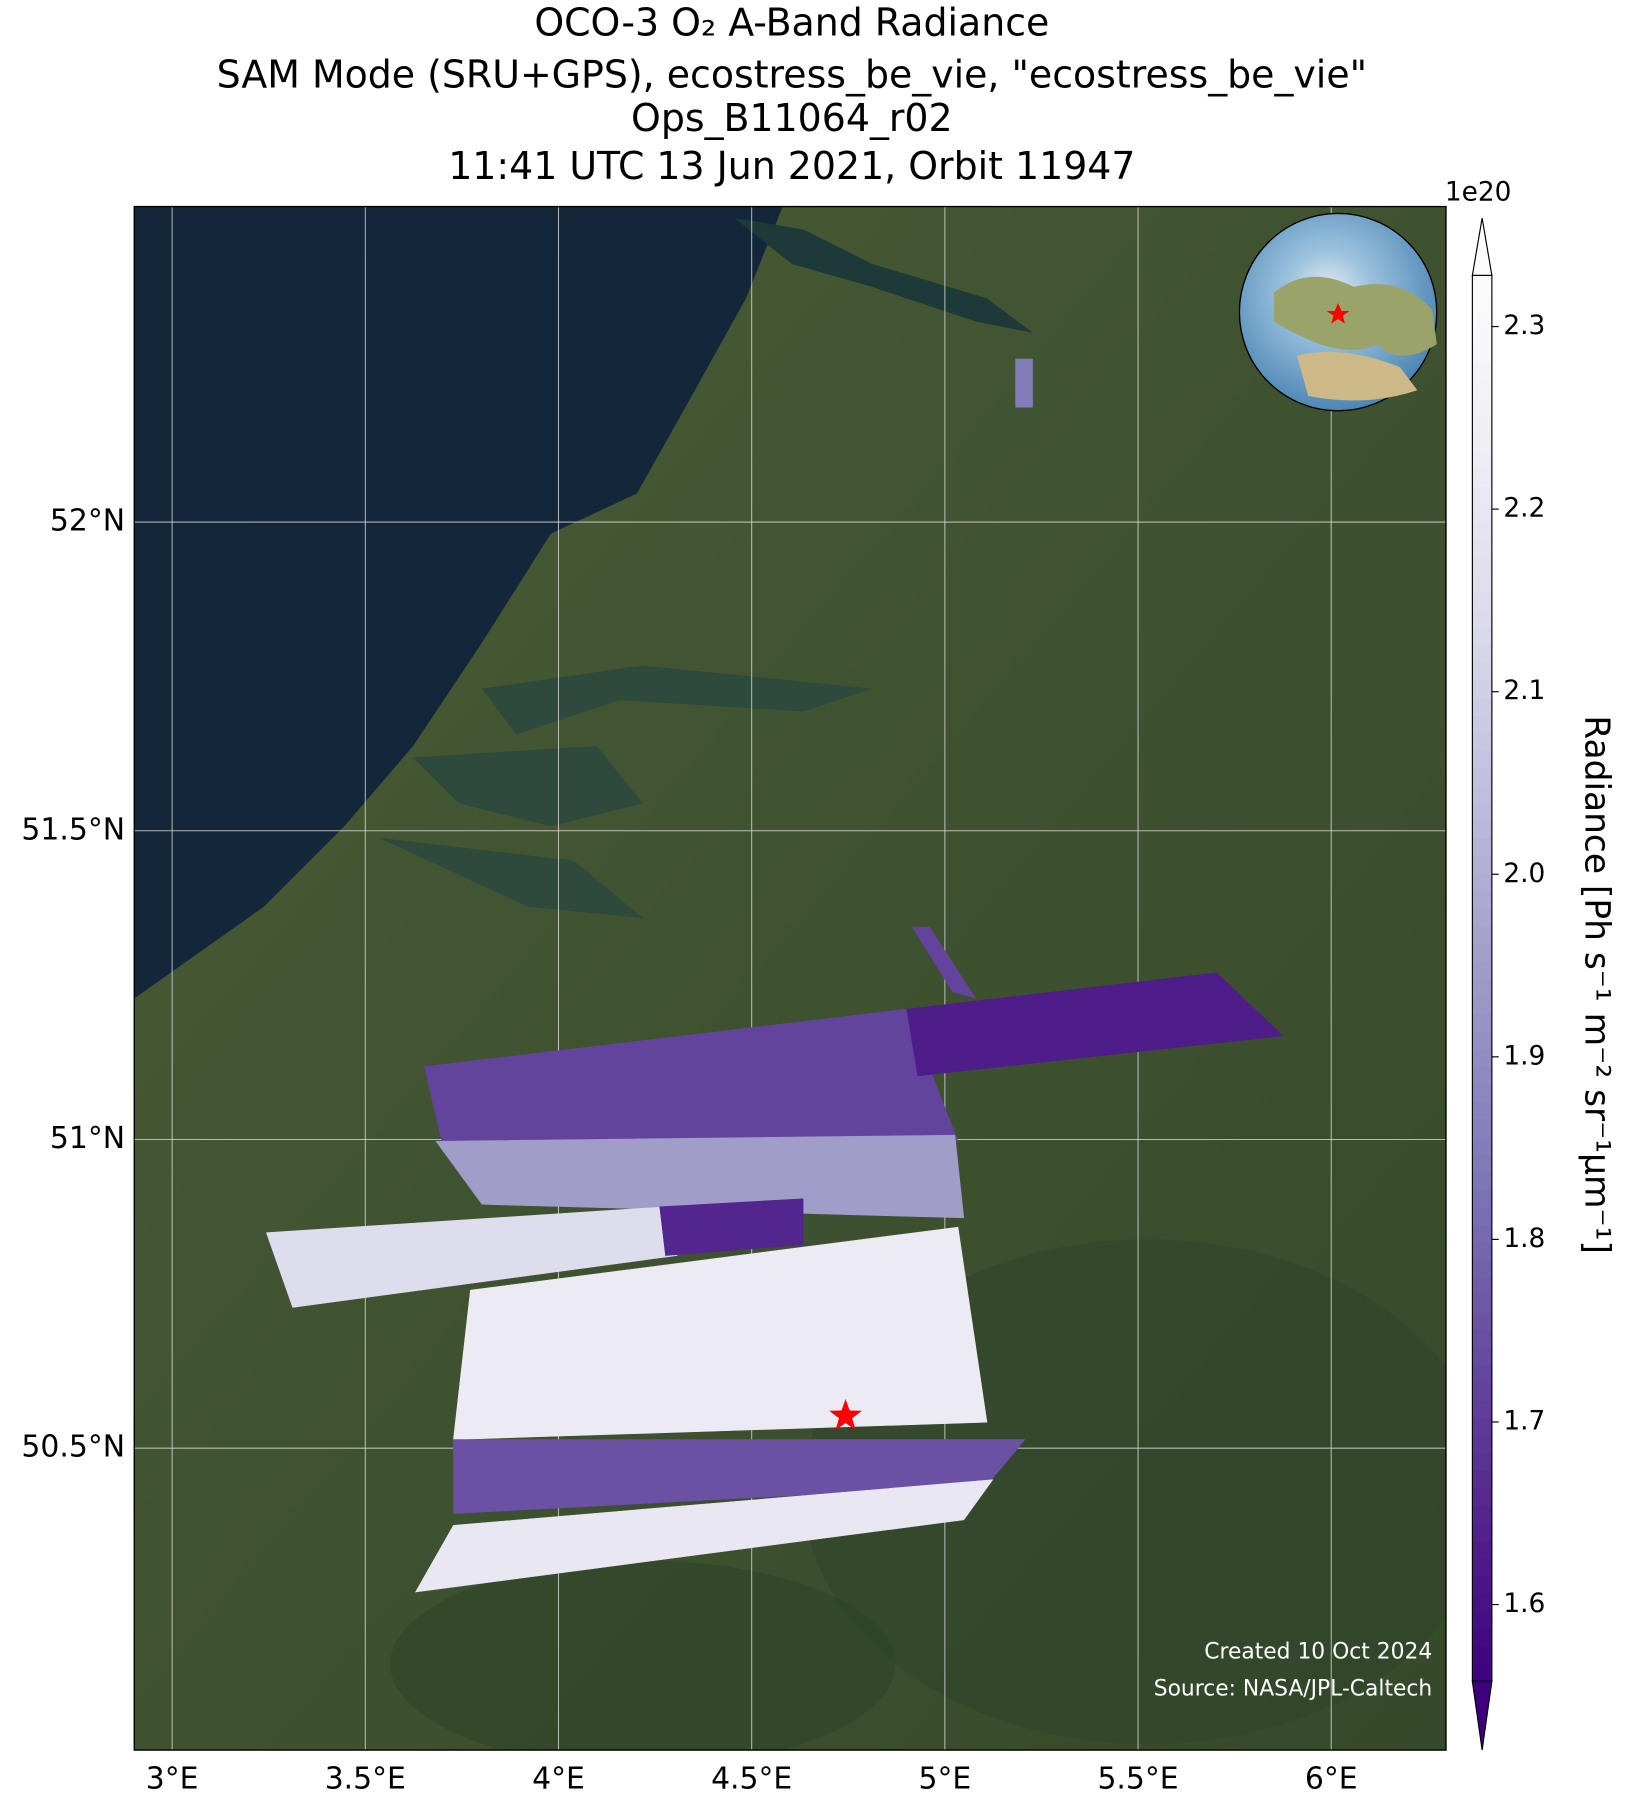 Image resolution: width=1625 pixels, height=1796 pixels. Describe the element at coordinates (1293, 1688) in the screenshot. I see `credit-text: Source: NASA/JPL-Caltech` at that location.